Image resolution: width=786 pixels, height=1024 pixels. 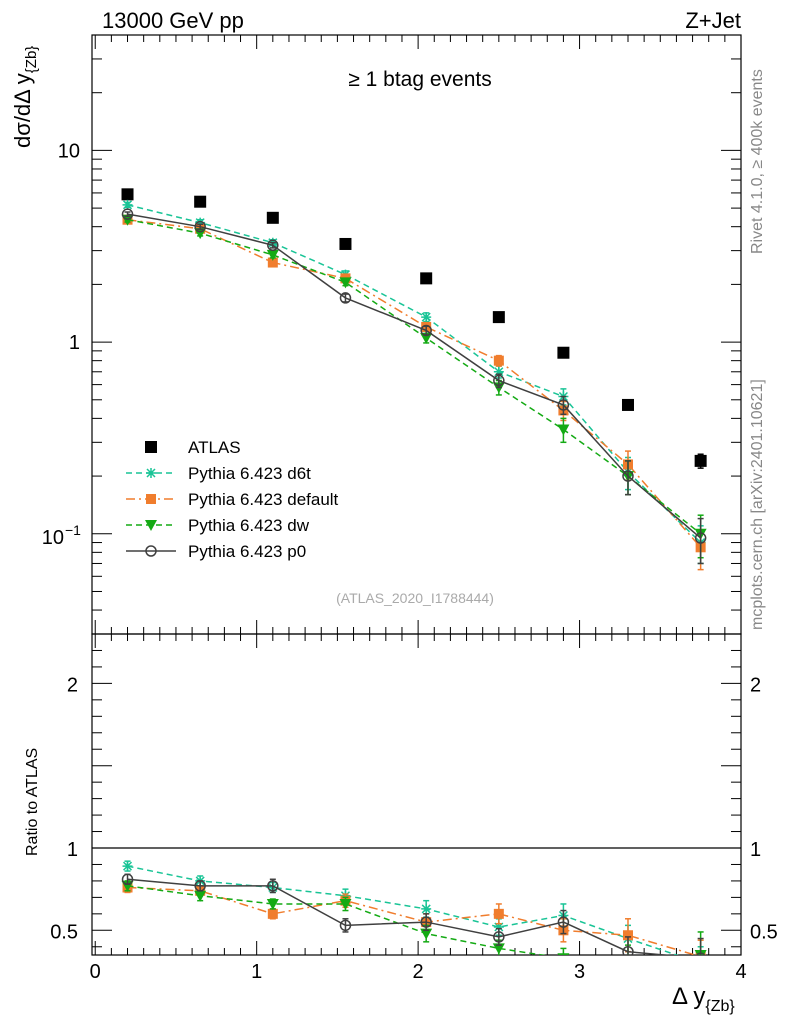 What do you see at coordinates (415, 598) in the screenshot?
I see `analysis-watermark: (ATLAS_2020_I1788444)` at bounding box center [415, 598].